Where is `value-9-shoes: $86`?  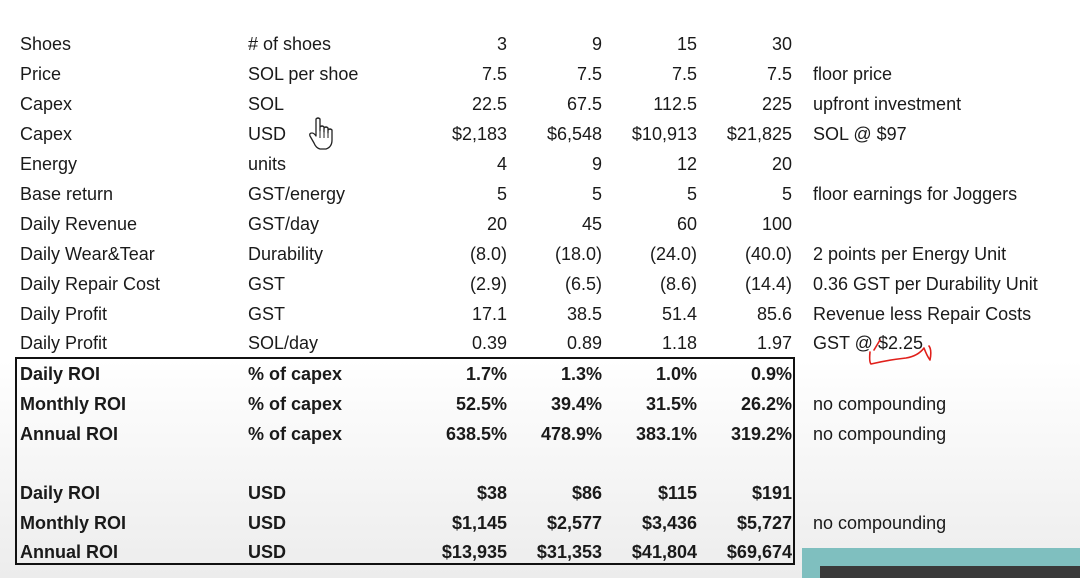
value-9-shoes: $86 is located at coordinates (586, 493).